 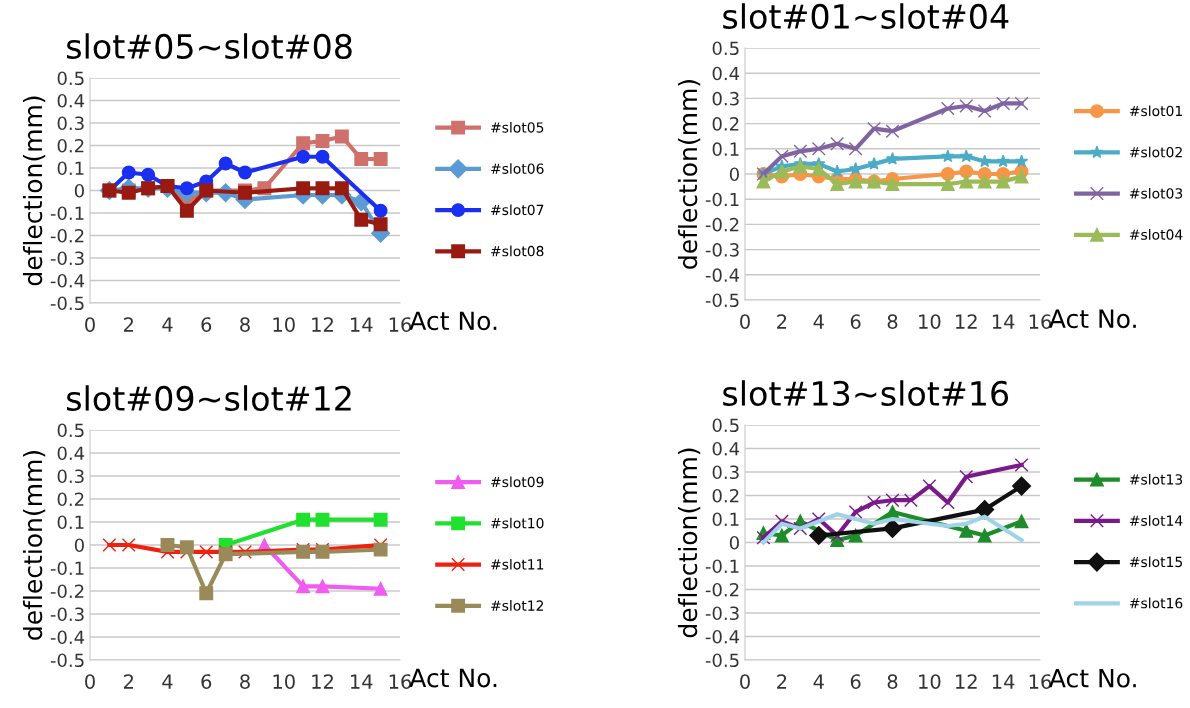 What do you see at coordinates (517, 210) in the screenshot?
I see `legend-label: #slot07` at bounding box center [517, 210].